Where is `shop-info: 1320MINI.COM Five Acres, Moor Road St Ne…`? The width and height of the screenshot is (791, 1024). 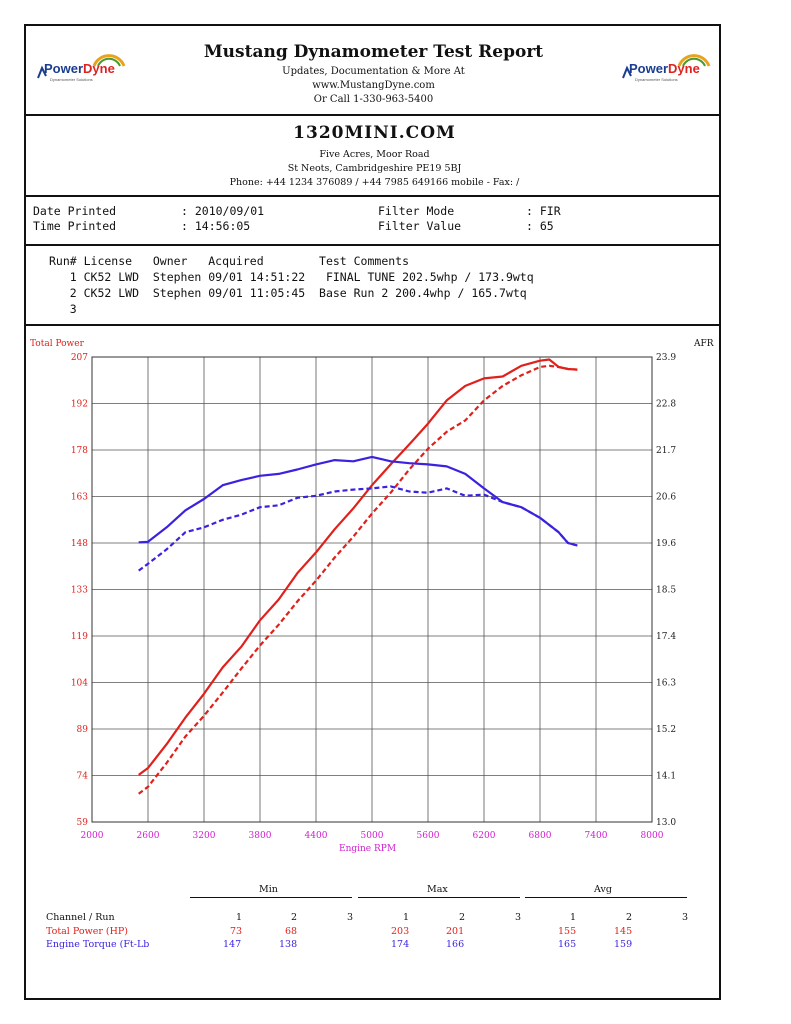
shop-info: 1320MINI.COM Five Acres, Moor Road St Ne… is located at coordinates (372, 155).